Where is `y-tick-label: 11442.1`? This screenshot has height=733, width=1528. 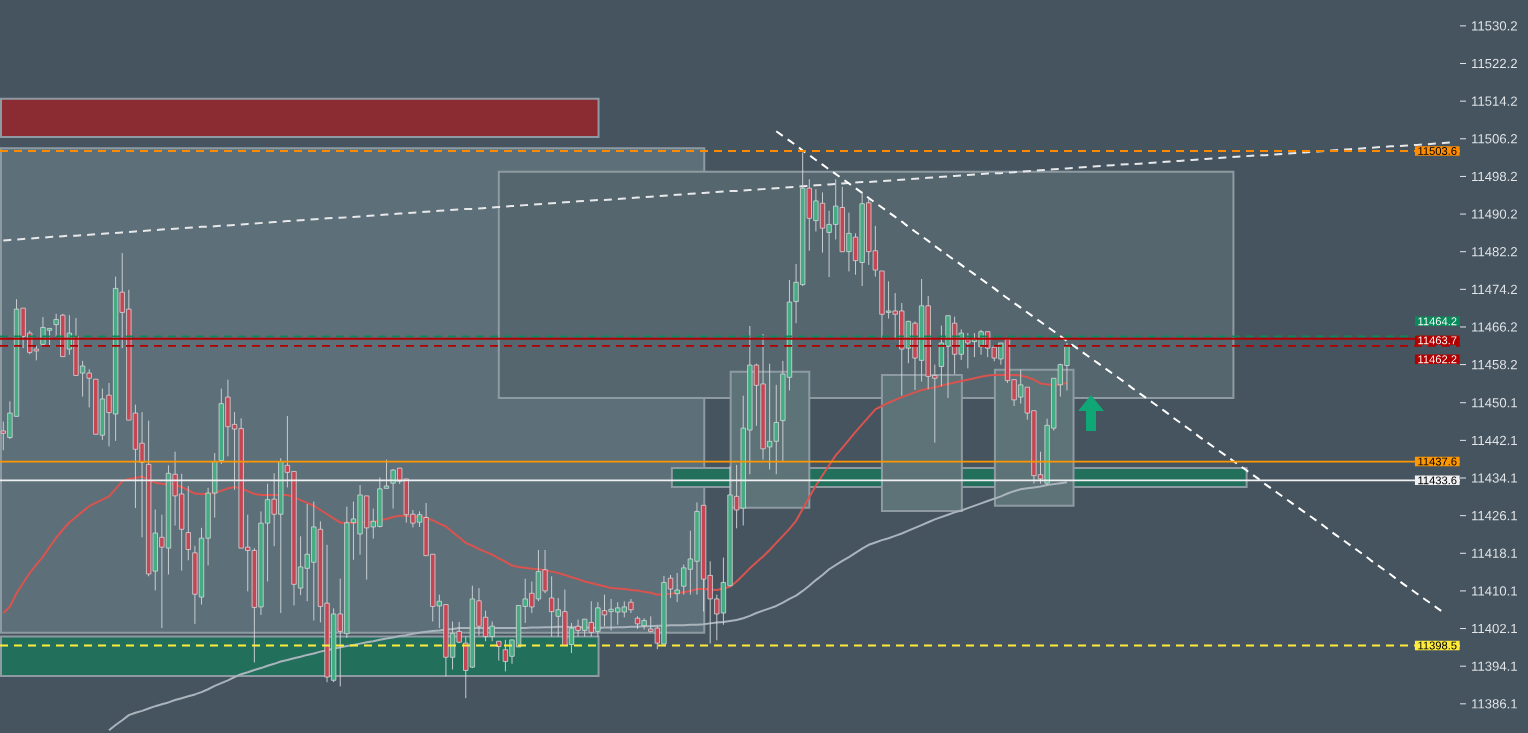 y-tick-label: 11442.1 is located at coordinates (1494, 440).